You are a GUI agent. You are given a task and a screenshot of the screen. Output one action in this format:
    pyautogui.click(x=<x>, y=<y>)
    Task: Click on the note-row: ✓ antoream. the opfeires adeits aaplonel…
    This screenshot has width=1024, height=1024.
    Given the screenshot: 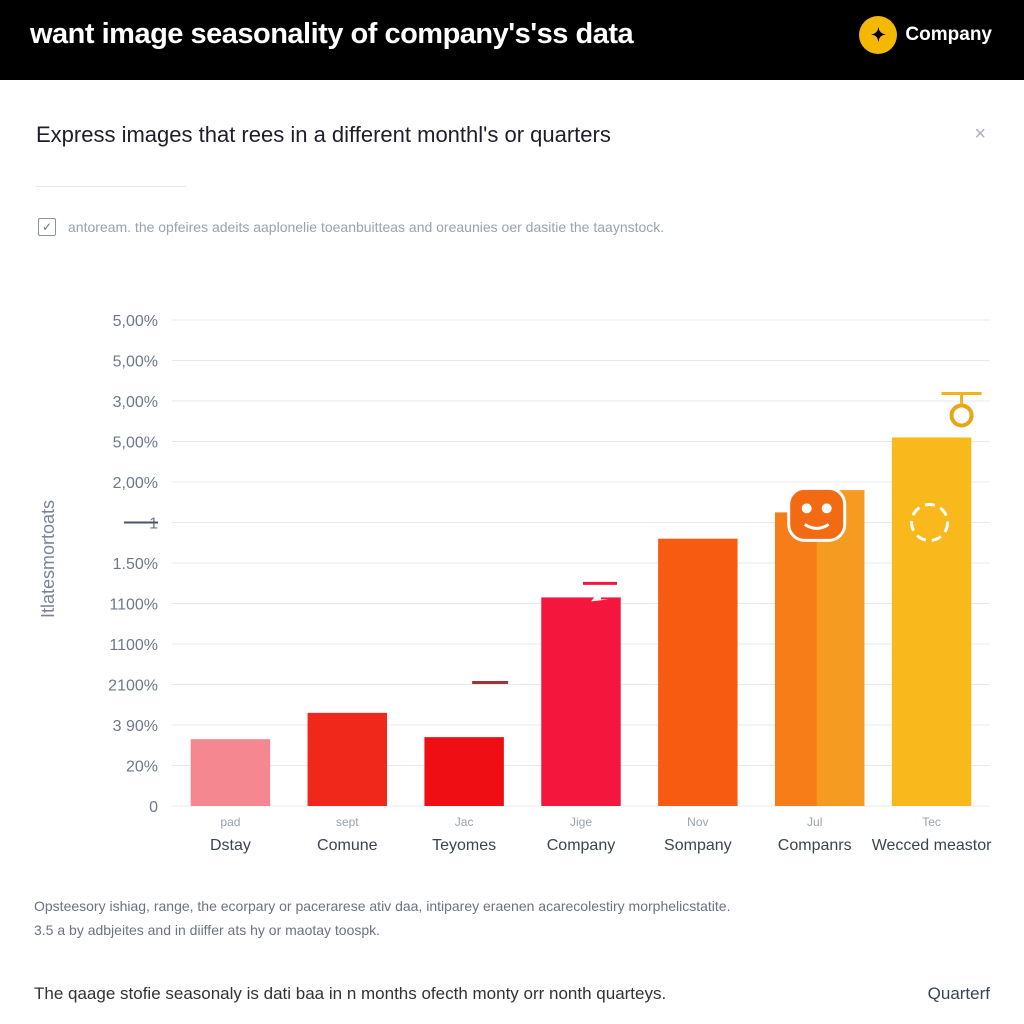 What is the action you would take?
    pyautogui.click(x=351, y=227)
    